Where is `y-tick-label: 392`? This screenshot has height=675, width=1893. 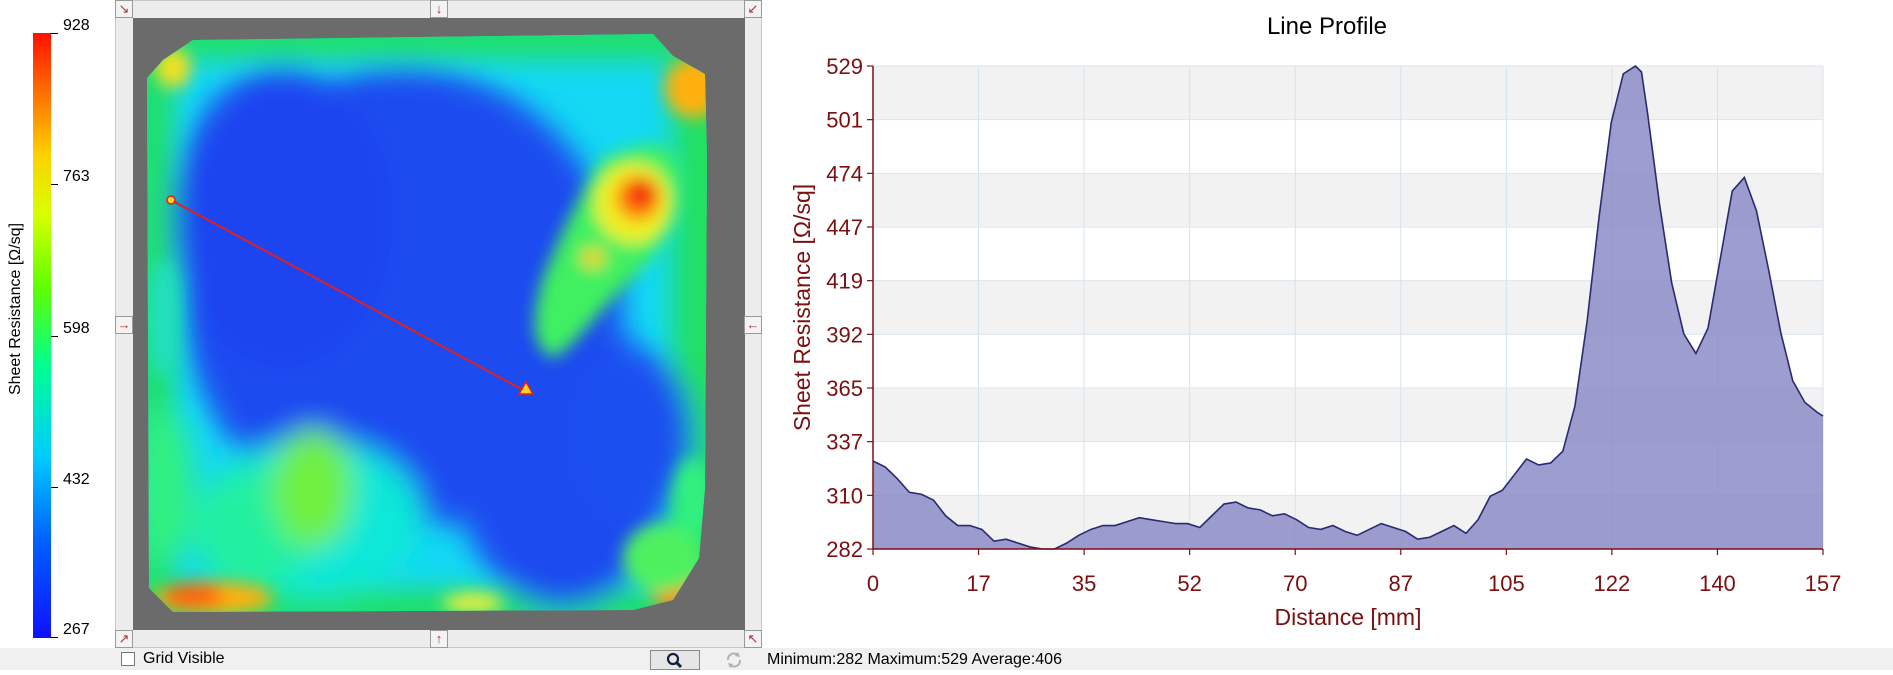 y-tick-label: 392 is located at coordinates (844, 334).